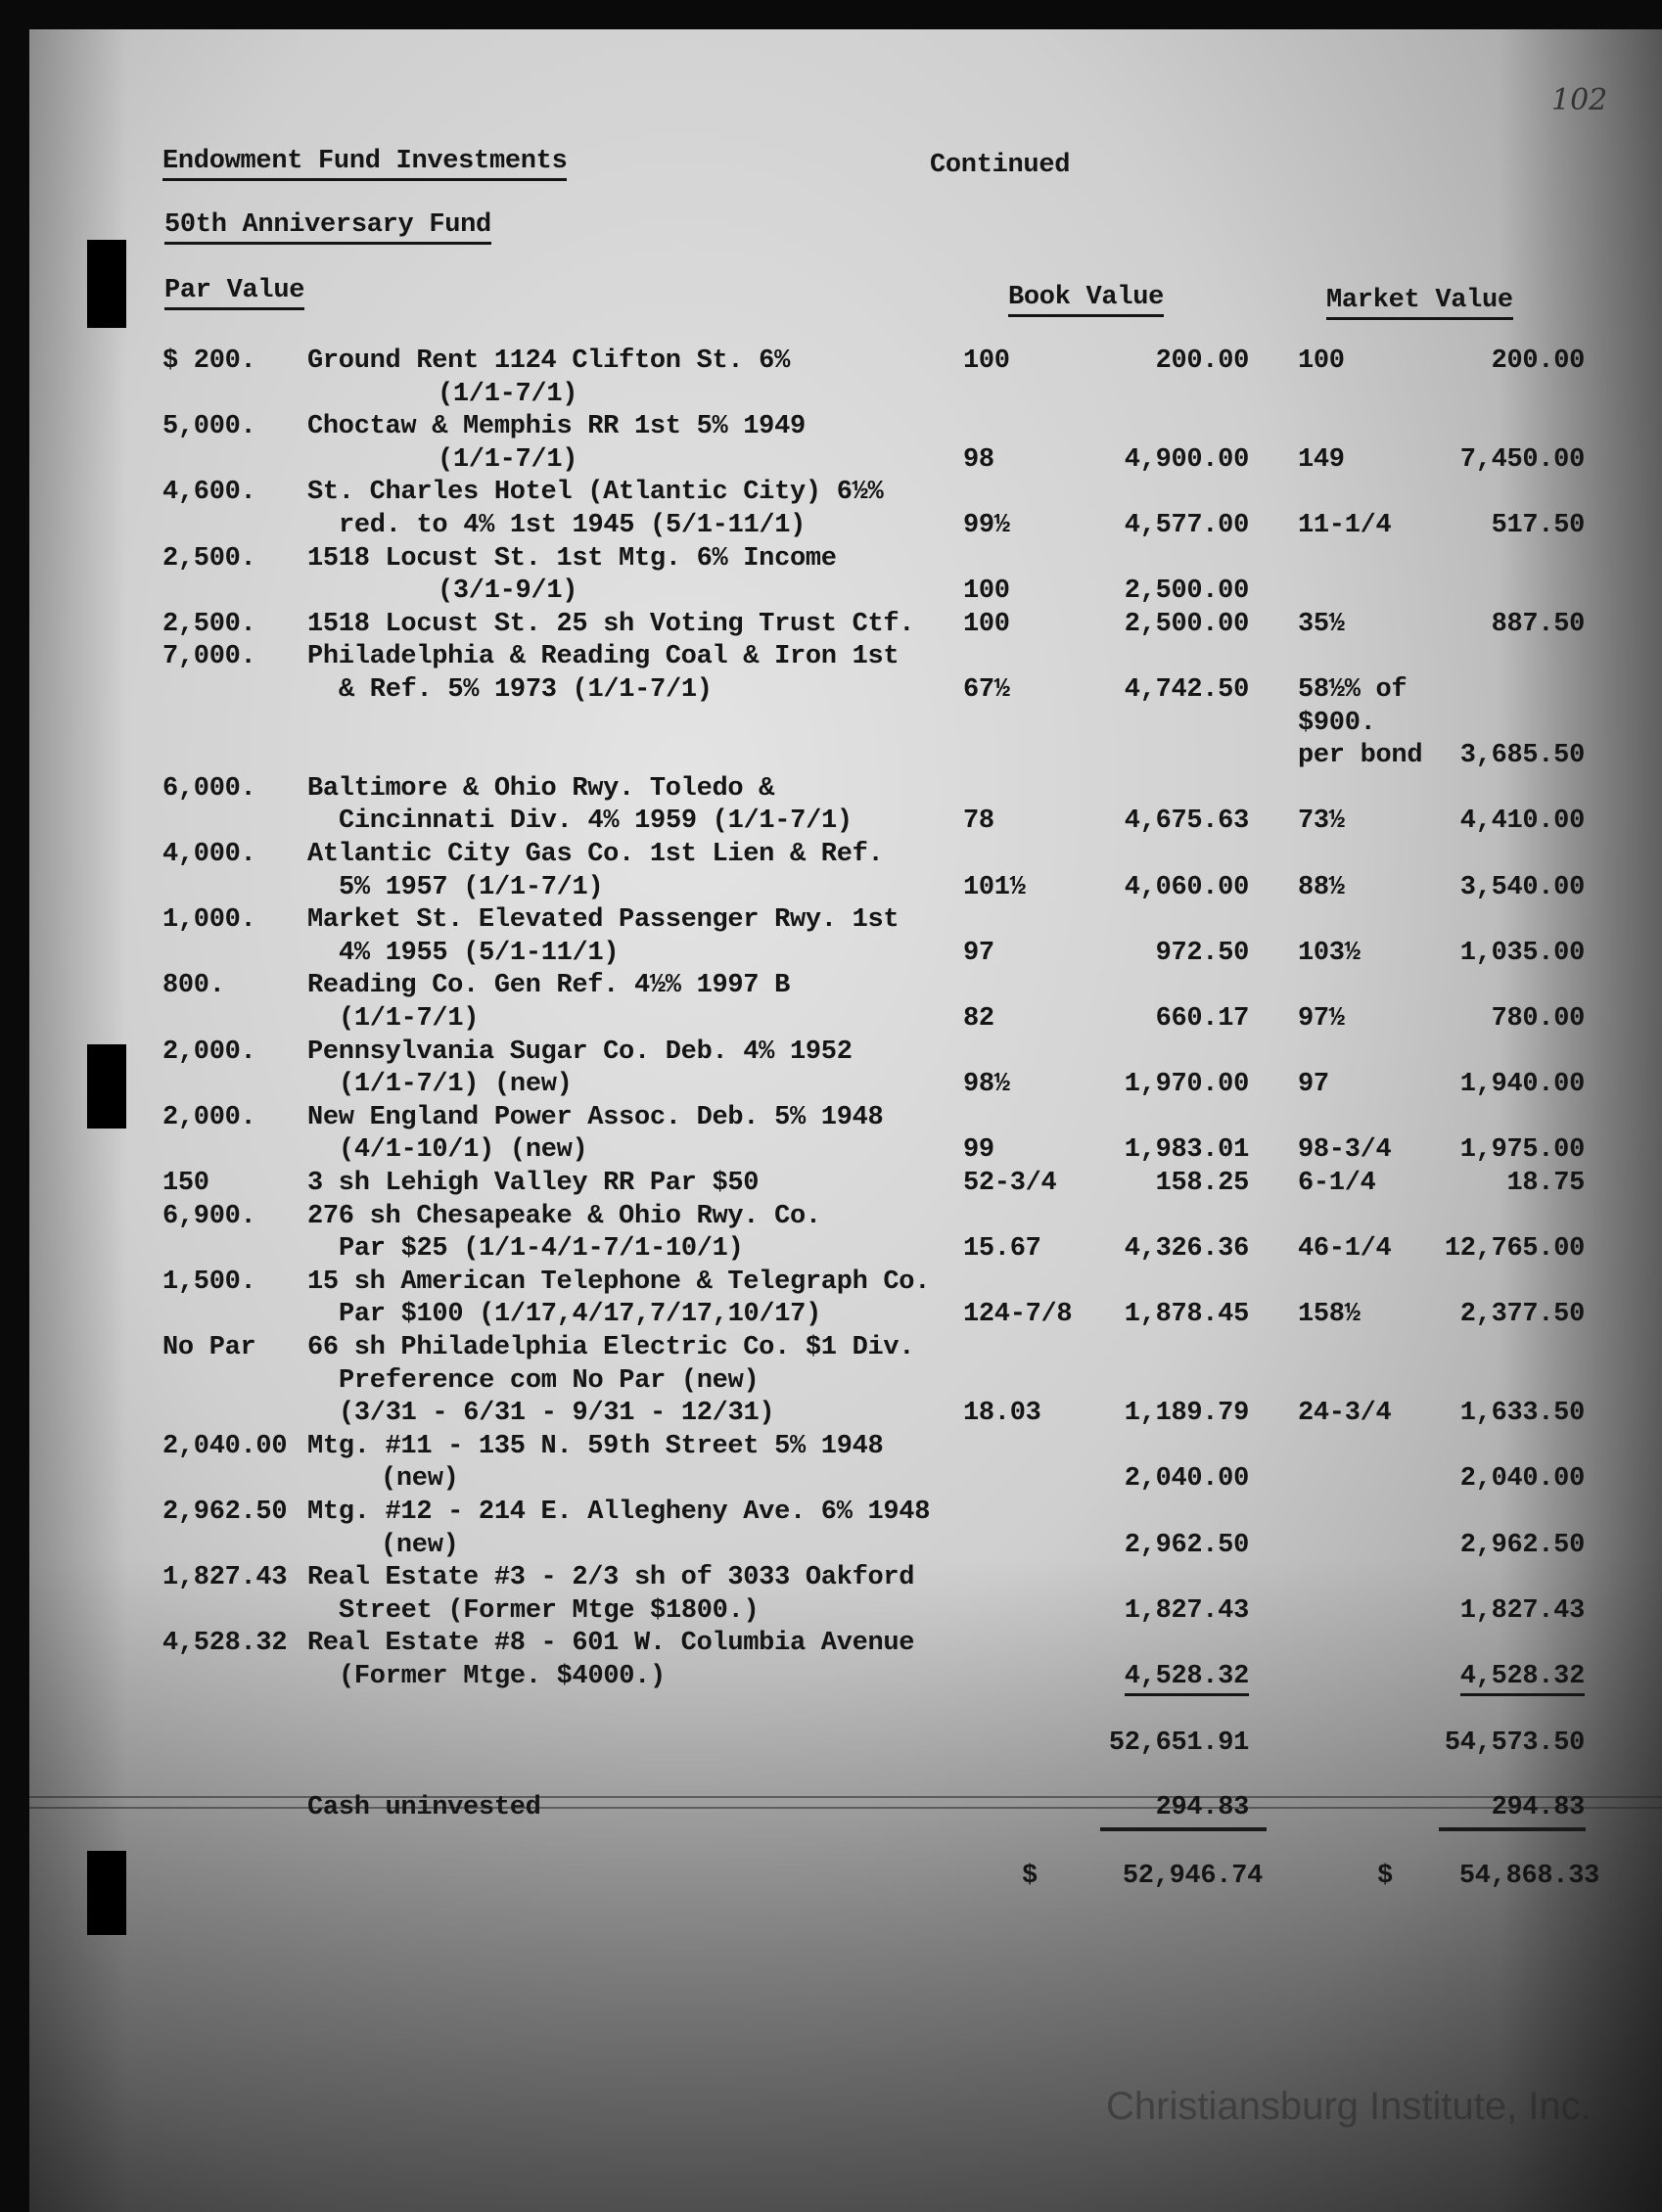  I want to click on market-value: 4,528.32, so click(1522, 1678).